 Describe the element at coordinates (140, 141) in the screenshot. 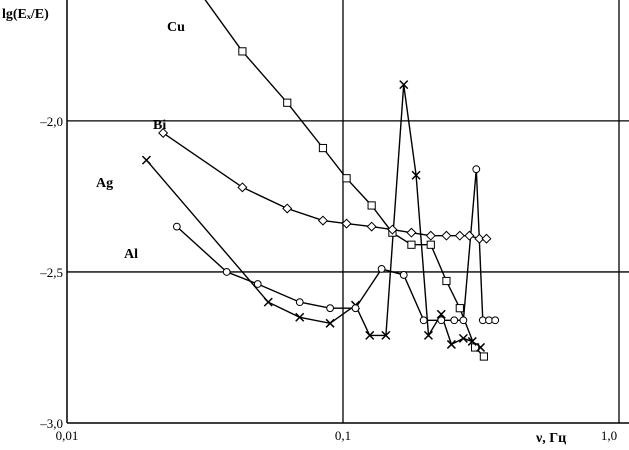

I see `series-label-layer: Cu Bi Ag Al` at that location.